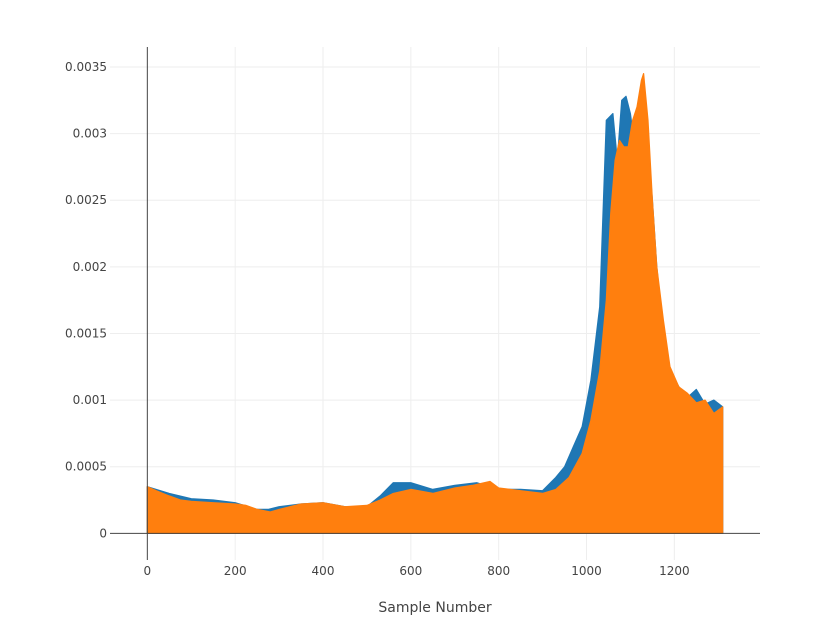 The image size is (840, 630). Describe the element at coordinates (90, 267) in the screenshot. I see `y-tick-label-4: 0.002` at that location.